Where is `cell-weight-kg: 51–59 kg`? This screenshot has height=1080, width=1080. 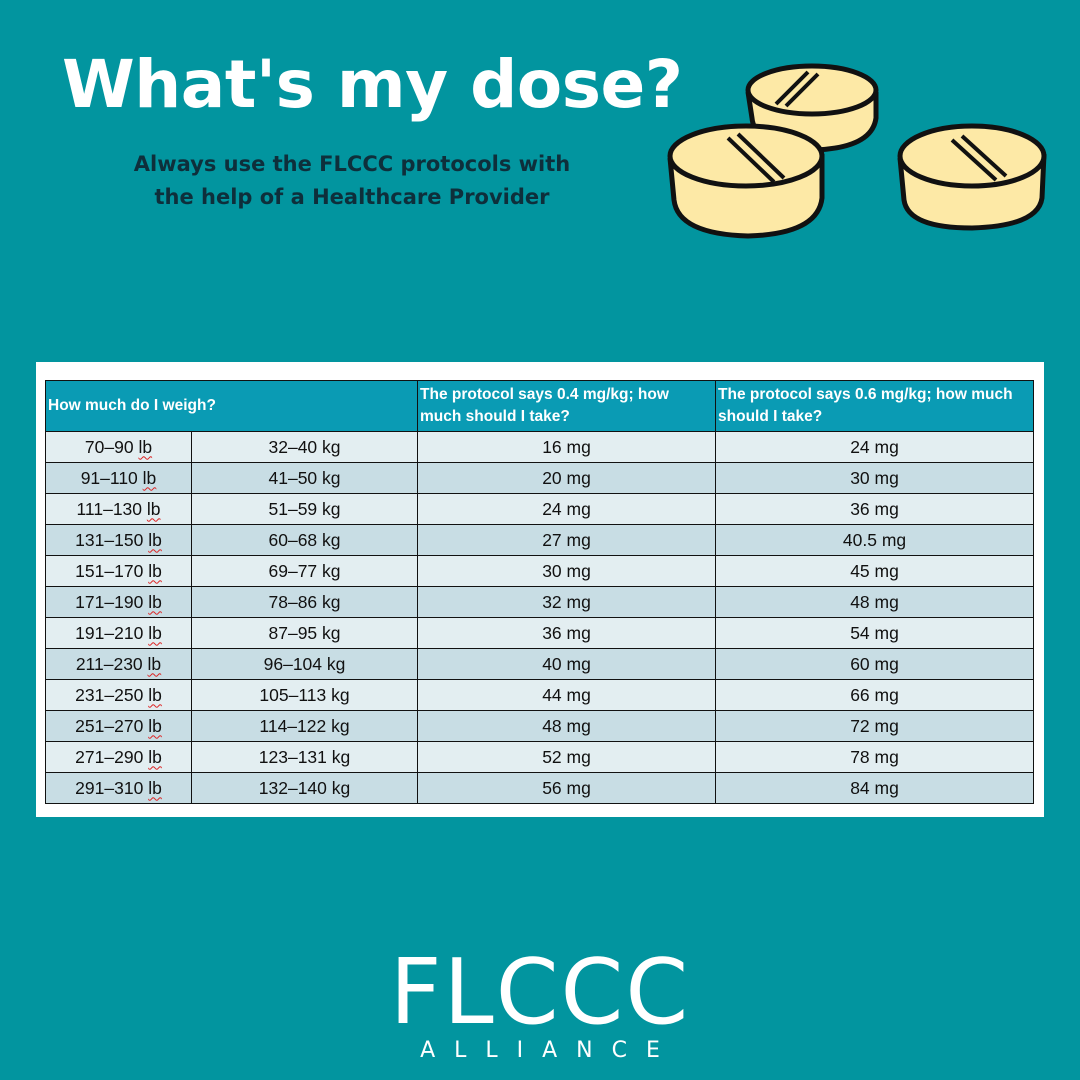 cell-weight-kg: 51–59 kg is located at coordinates (304, 509).